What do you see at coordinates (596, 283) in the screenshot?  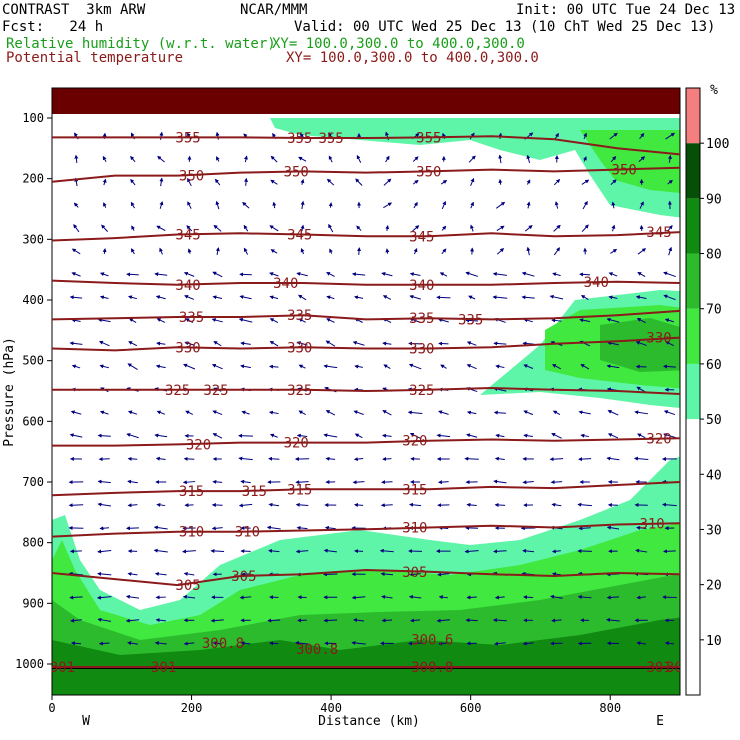 I see `theta-label: 340` at bounding box center [596, 283].